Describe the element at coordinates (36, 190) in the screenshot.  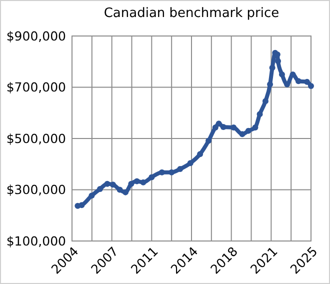
I see `y-tick-label: $300,000` at that location.